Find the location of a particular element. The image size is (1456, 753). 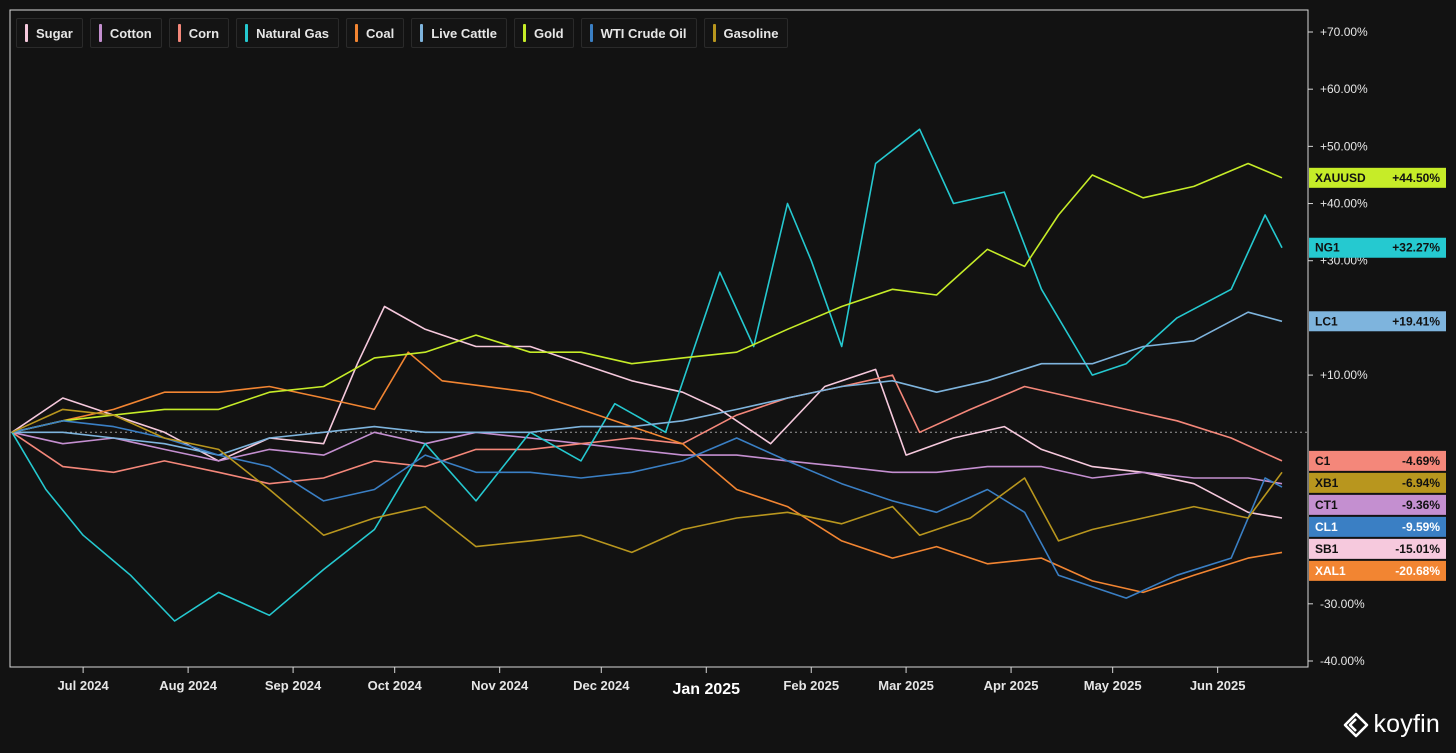

x-tick-label: Oct 2024 is located at coordinates (395, 685).